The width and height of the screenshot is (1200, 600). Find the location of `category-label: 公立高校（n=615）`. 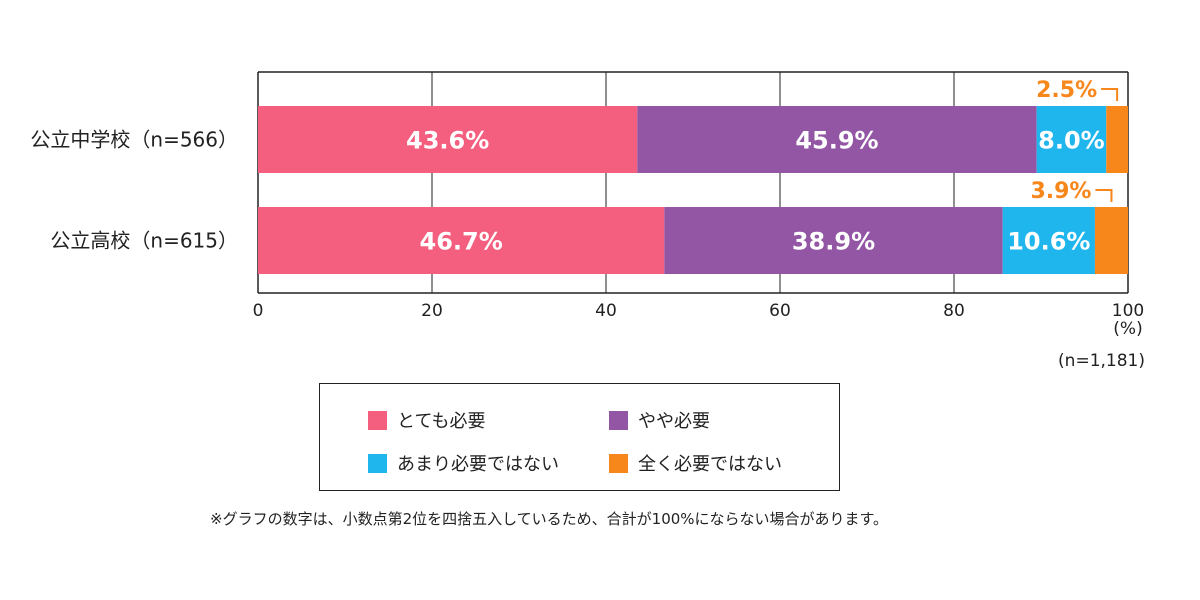

category-label: 公立高校（n=615） is located at coordinates (144, 241).